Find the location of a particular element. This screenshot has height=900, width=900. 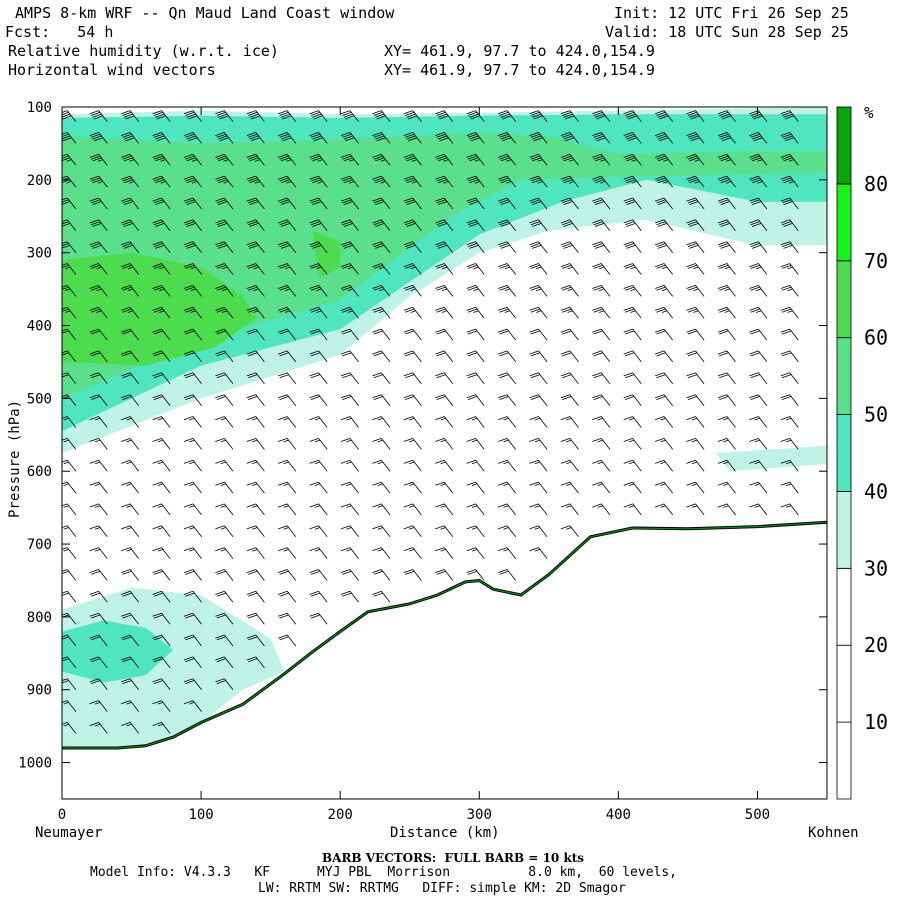

x-axis-label: Distance (km) is located at coordinates (445, 833).